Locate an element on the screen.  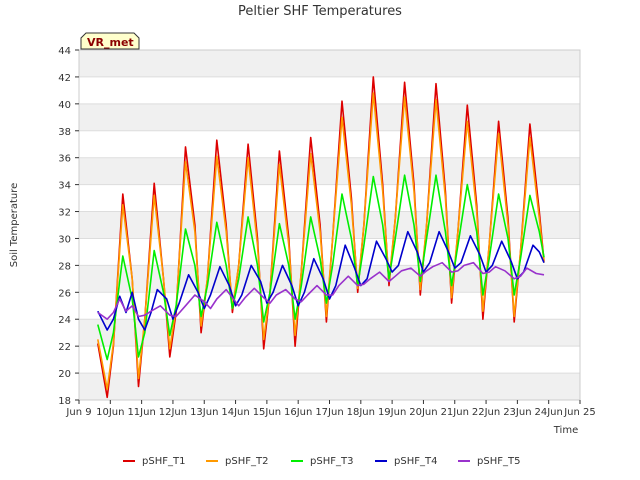
x-tick-label: Jun 9 is located at coordinates (78, 412).